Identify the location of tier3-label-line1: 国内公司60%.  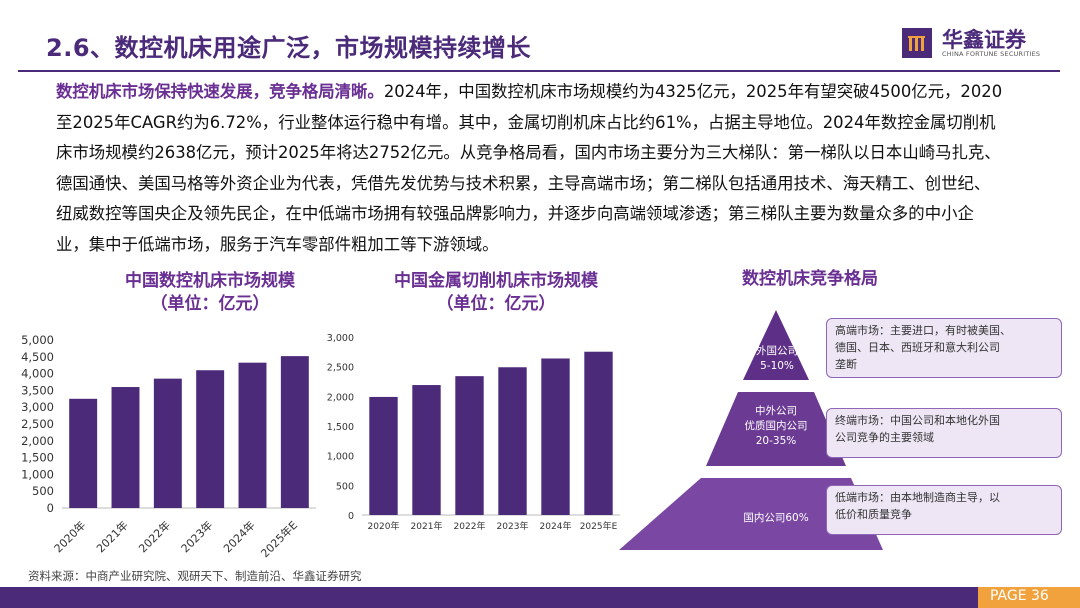
(776, 518).